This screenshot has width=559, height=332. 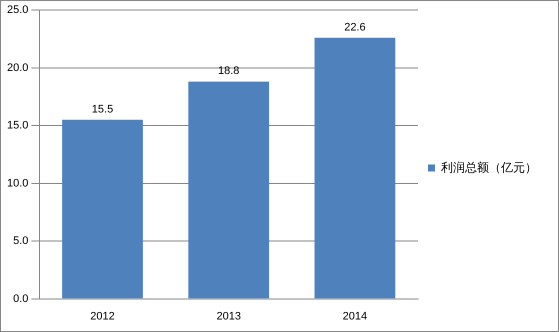 I want to click on data-label: 18.8, so click(x=229, y=71).